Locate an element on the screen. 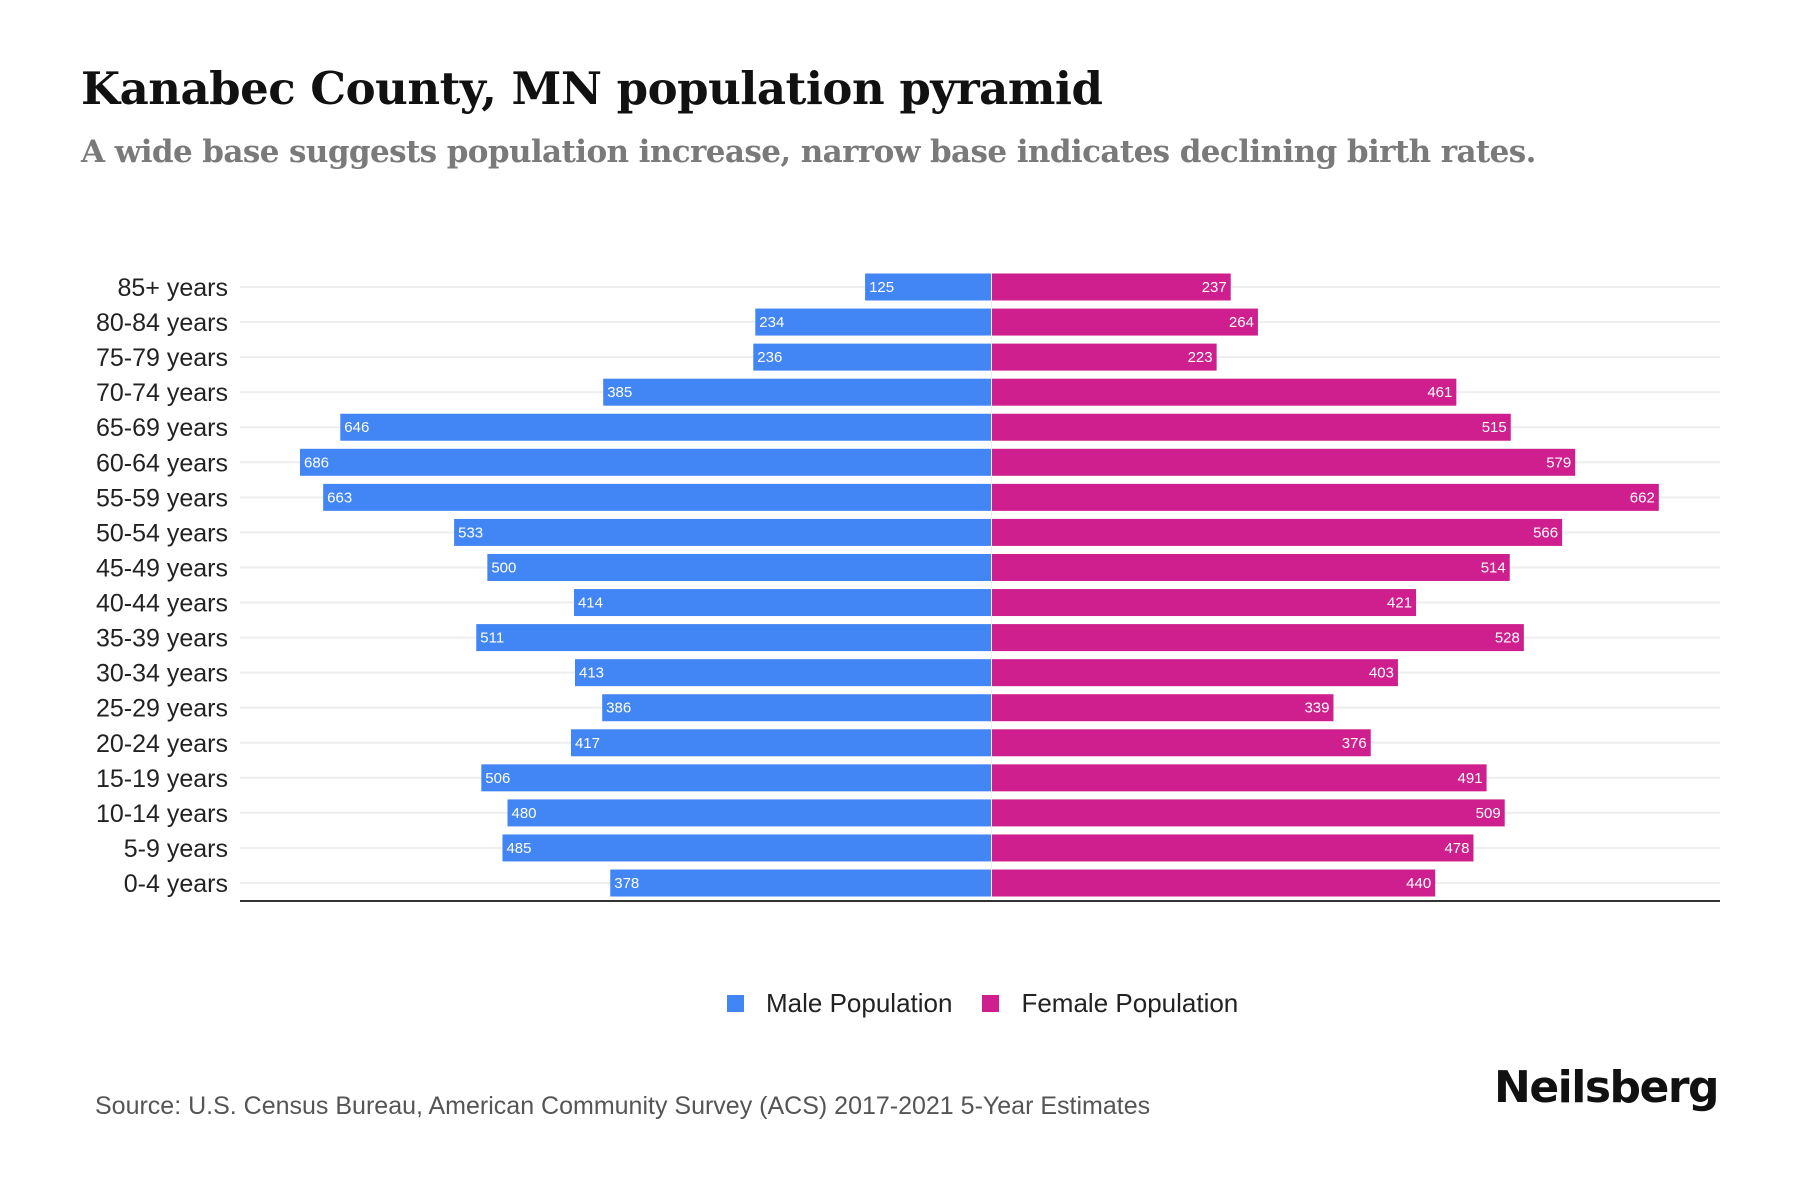  male-value-label: 663 is located at coordinates (339, 497).